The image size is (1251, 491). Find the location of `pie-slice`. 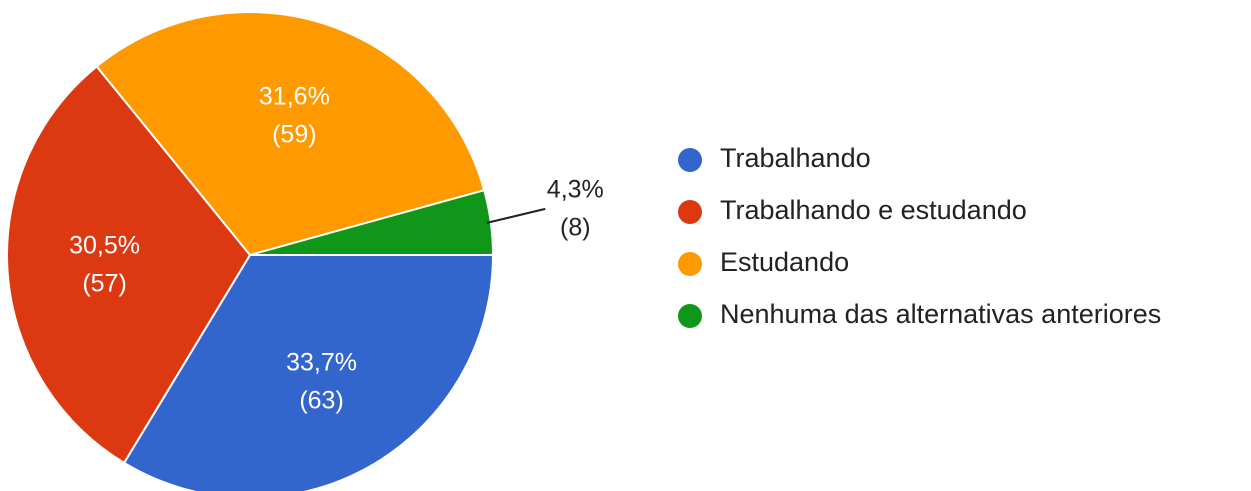

pie-slice is located at coordinates (308, 372).